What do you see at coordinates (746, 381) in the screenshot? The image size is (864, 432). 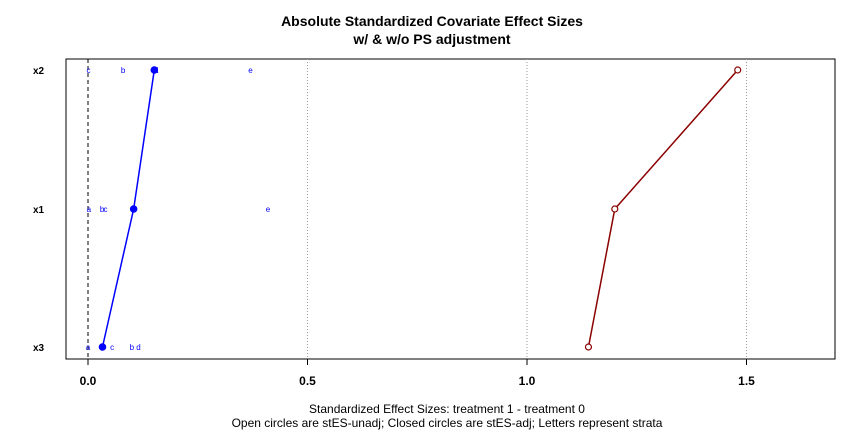 I see `x-tick-label: 1.5` at bounding box center [746, 381].